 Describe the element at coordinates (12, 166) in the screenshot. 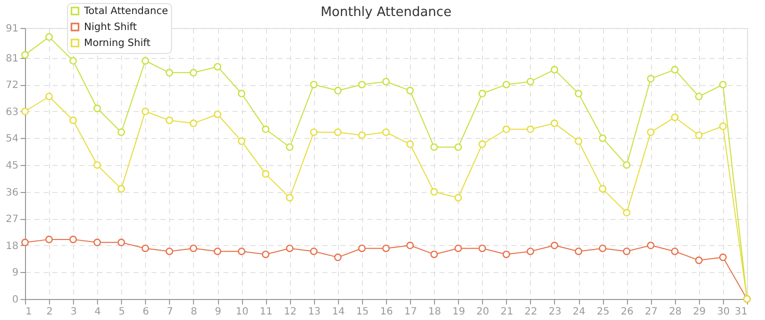

I see `y-tick-label: 45` at that location.